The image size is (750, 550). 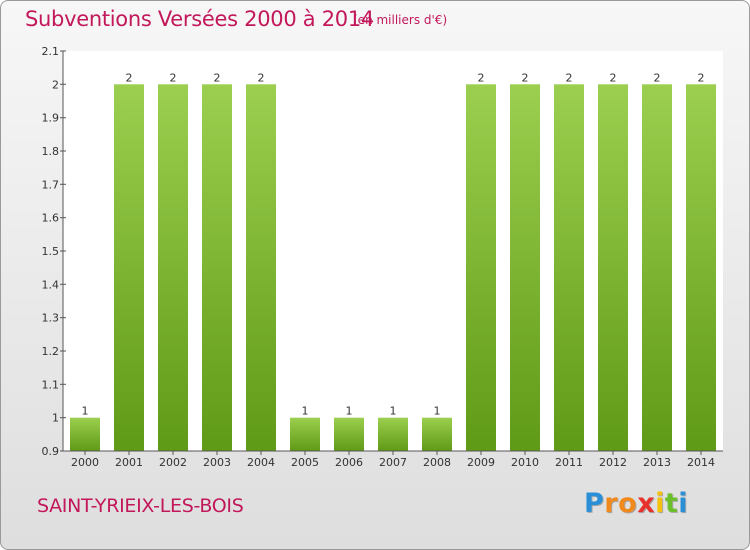 I want to click on chart-title: Subventions Versées 2000 à 2014, so click(x=199, y=19).